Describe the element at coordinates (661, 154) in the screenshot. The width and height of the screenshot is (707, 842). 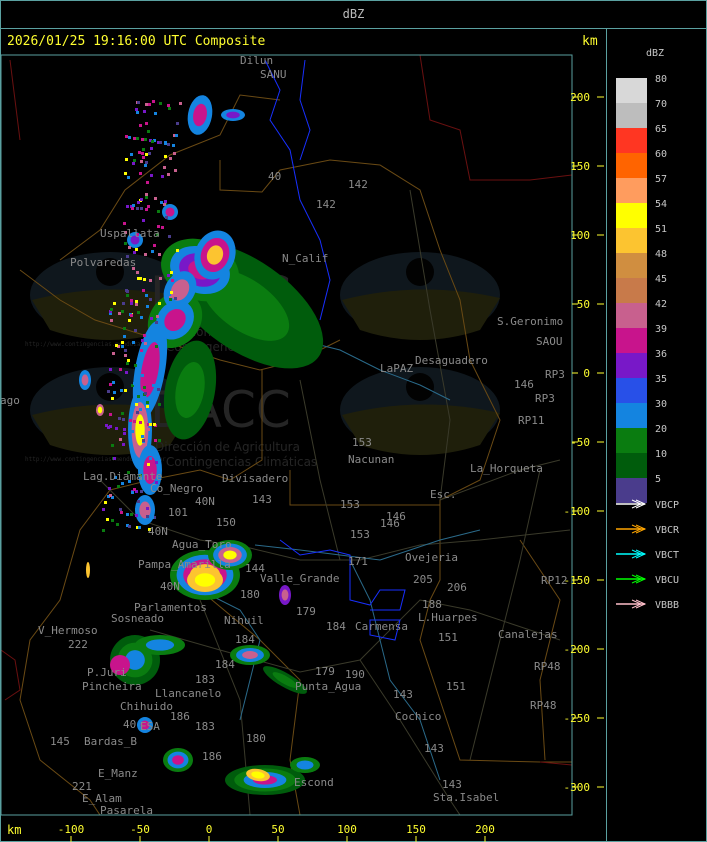
I see `legend-label: 60` at that location.